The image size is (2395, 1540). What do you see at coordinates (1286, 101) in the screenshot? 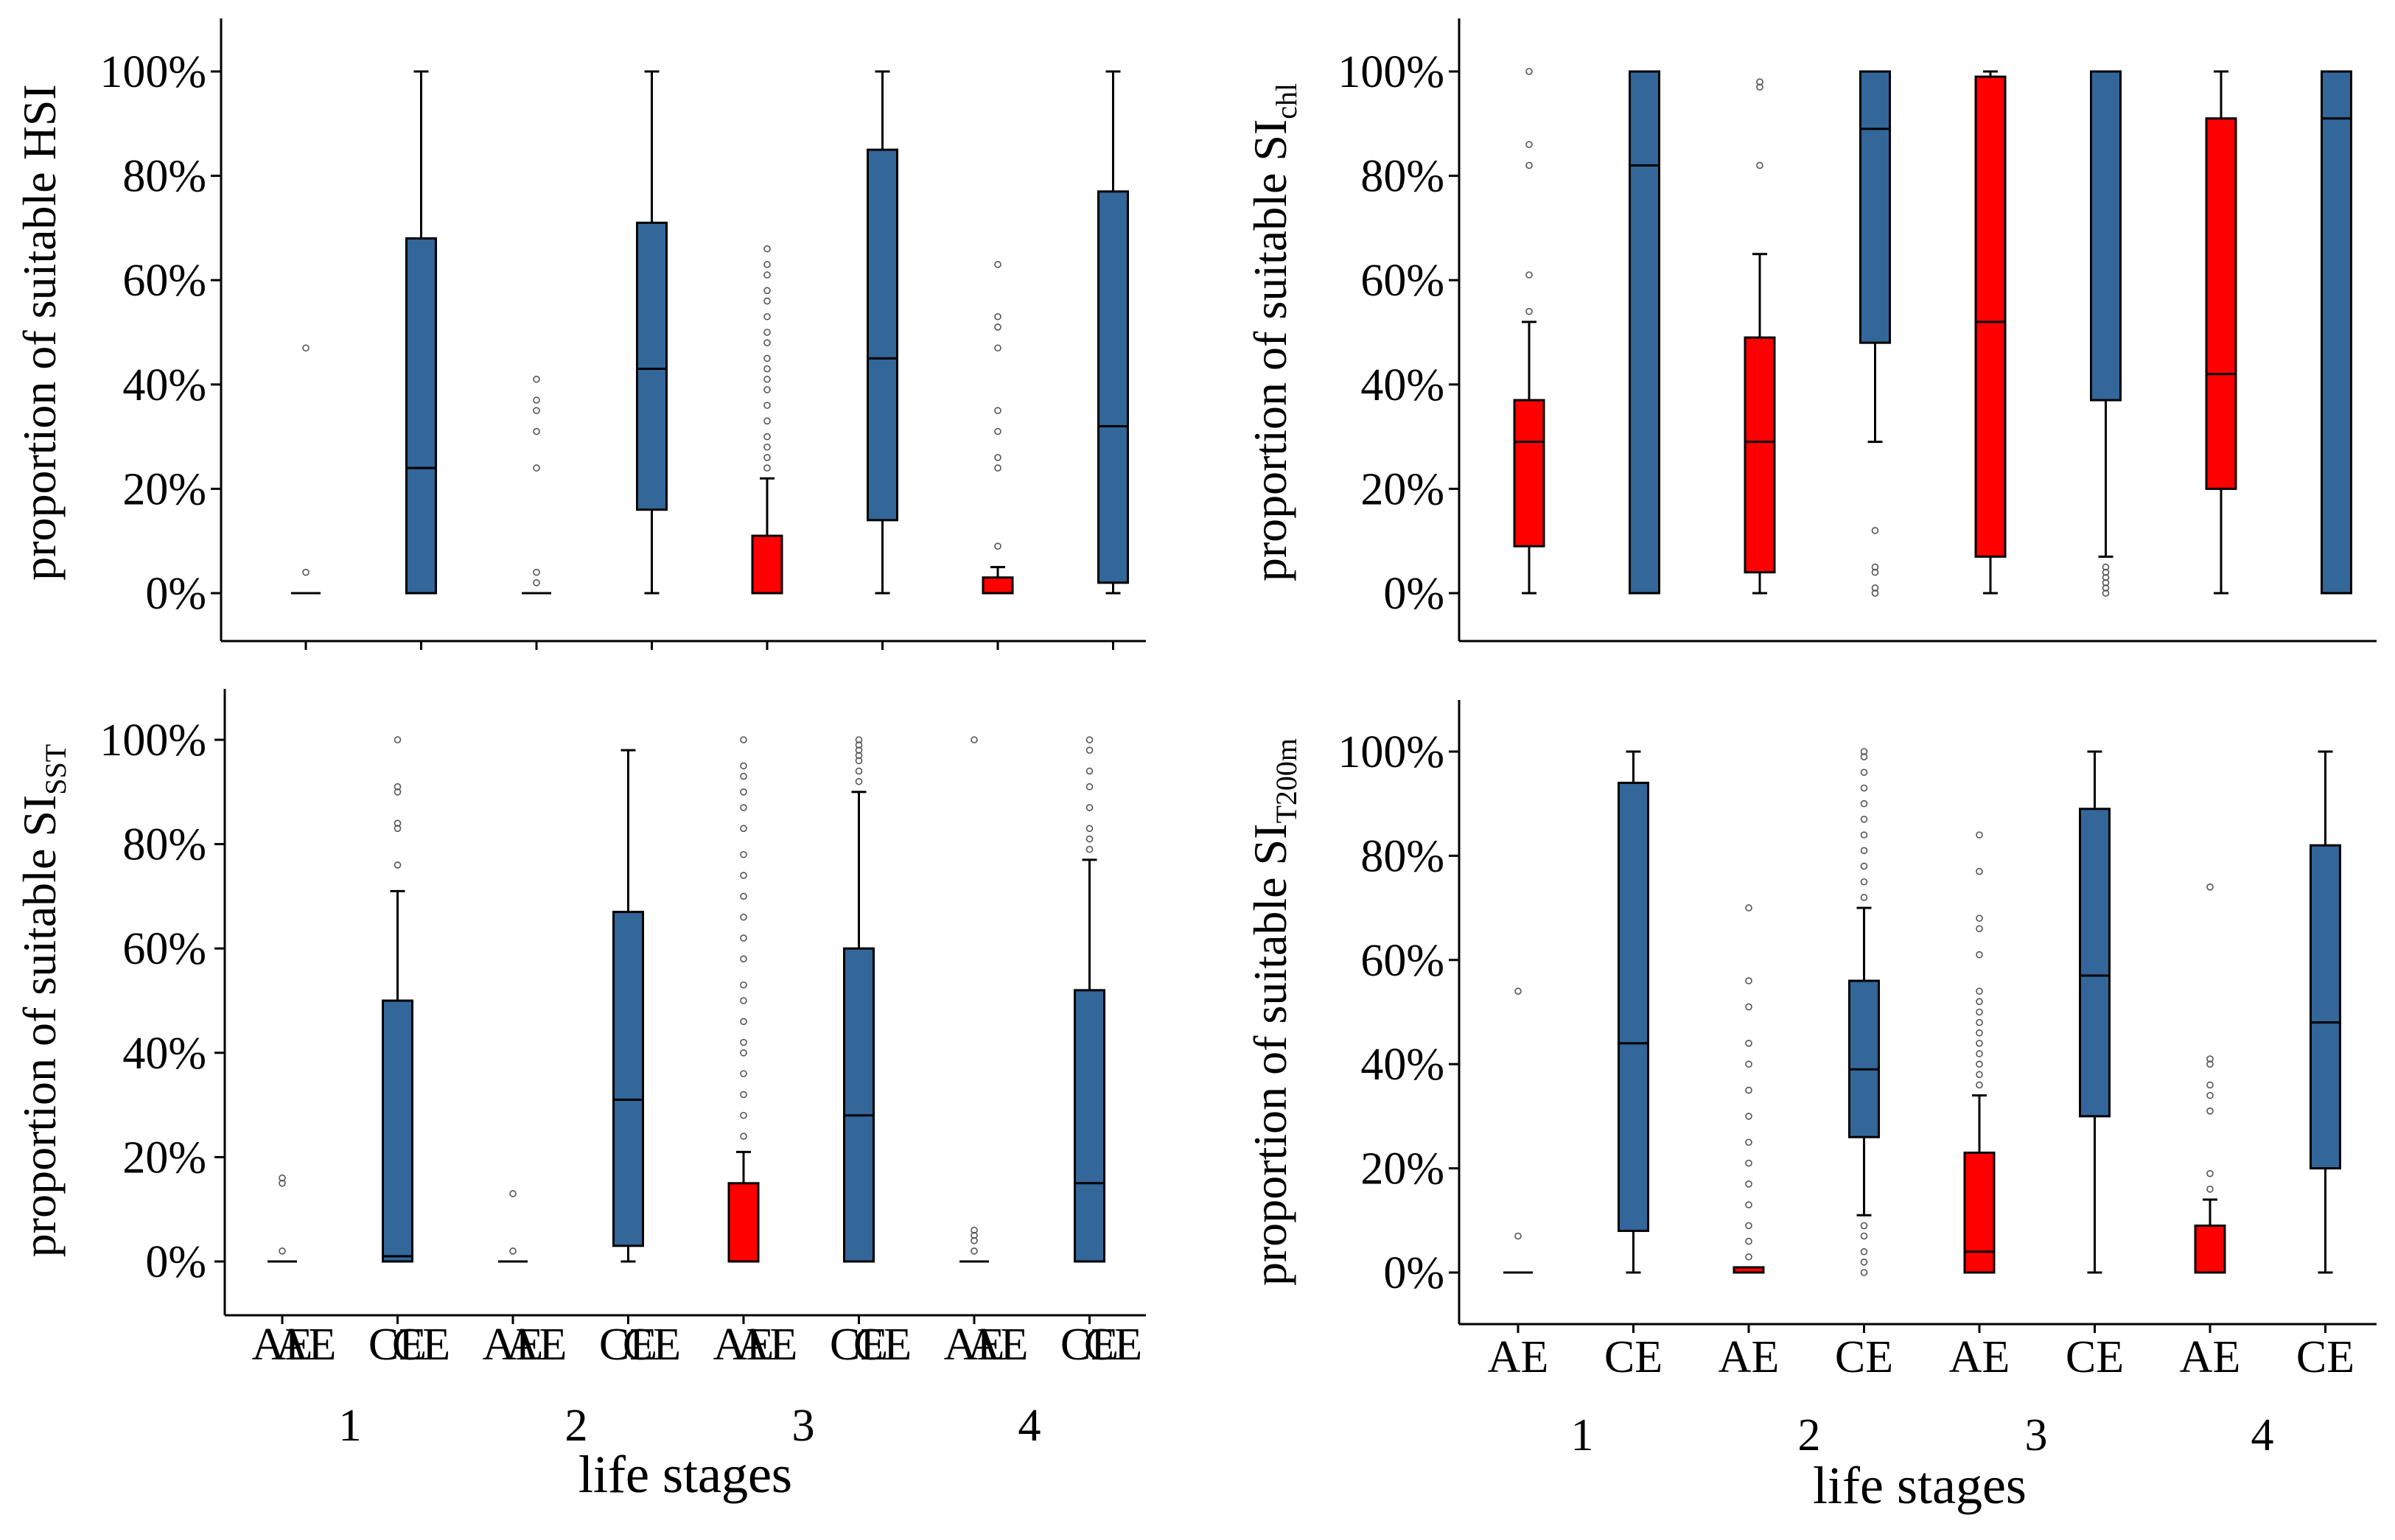
I see `y-axis-label-subscript: chl` at bounding box center [1286, 101].